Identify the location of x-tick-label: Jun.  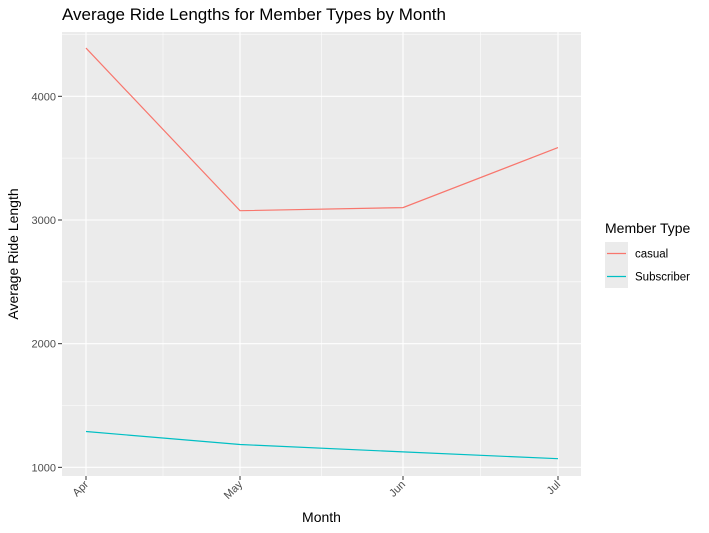
(397, 489).